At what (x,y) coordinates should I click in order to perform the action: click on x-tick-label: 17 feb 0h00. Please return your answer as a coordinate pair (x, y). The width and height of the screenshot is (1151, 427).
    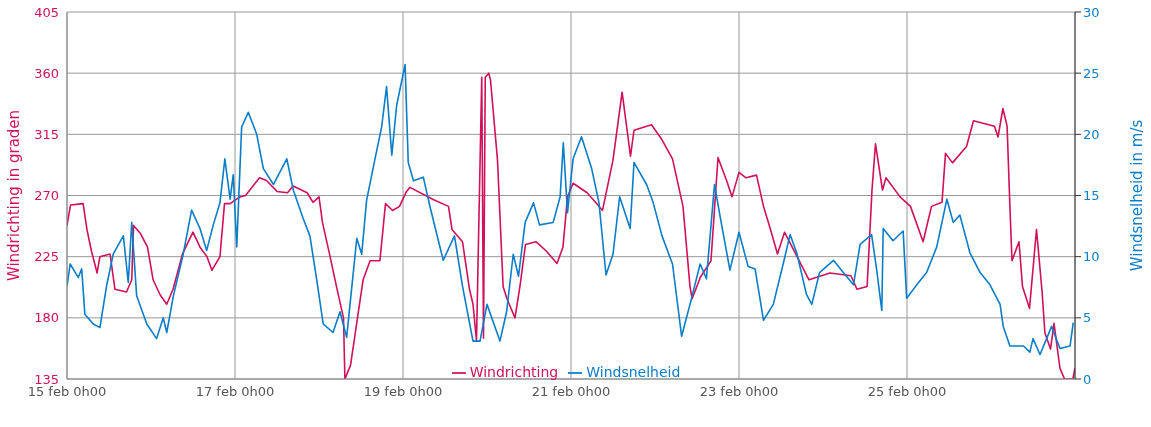
    Looking at the image, I should click on (235, 392).